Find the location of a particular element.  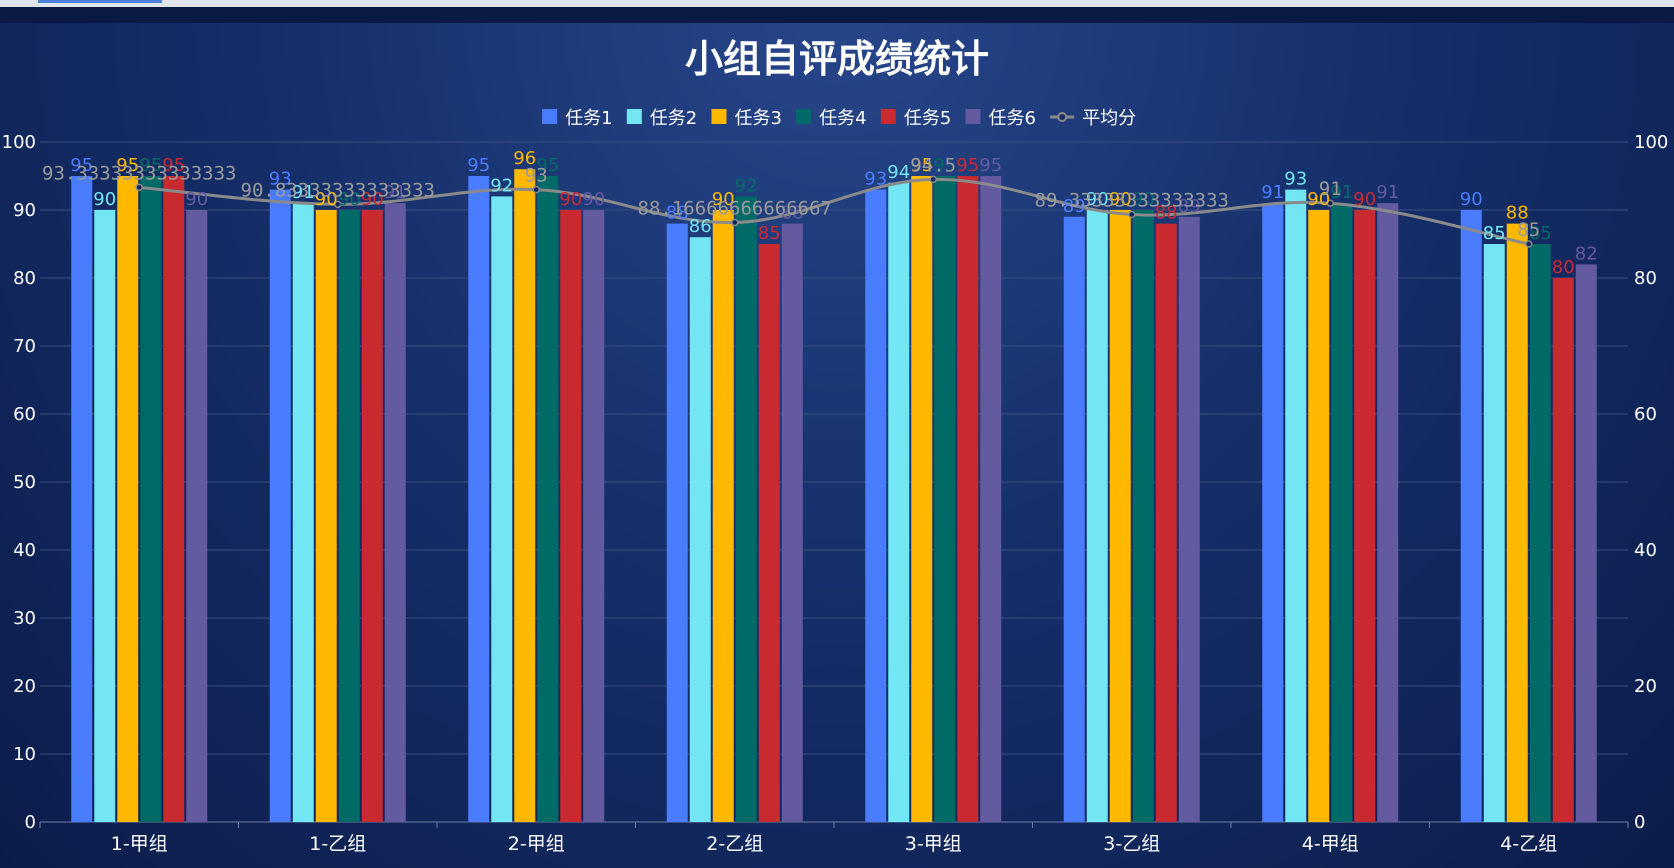

average-value-label: 93 is located at coordinates (536, 176).